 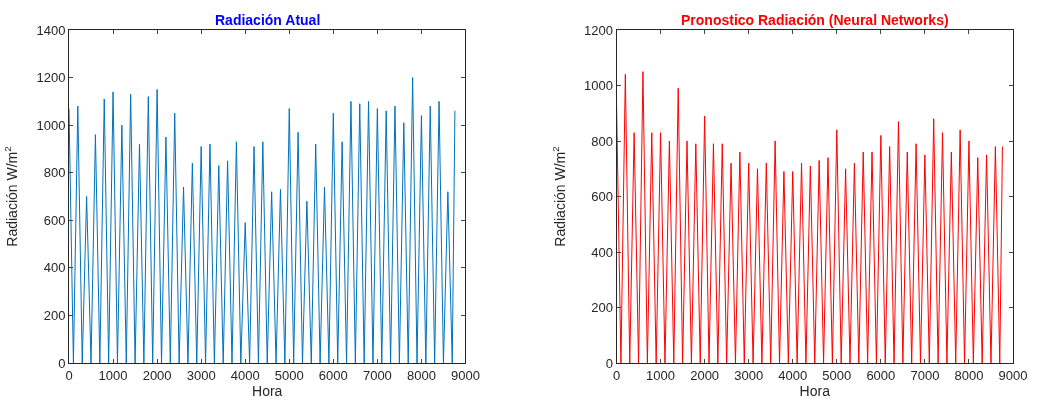 I want to click on y-tick-label: 1400, so click(x=51, y=30).